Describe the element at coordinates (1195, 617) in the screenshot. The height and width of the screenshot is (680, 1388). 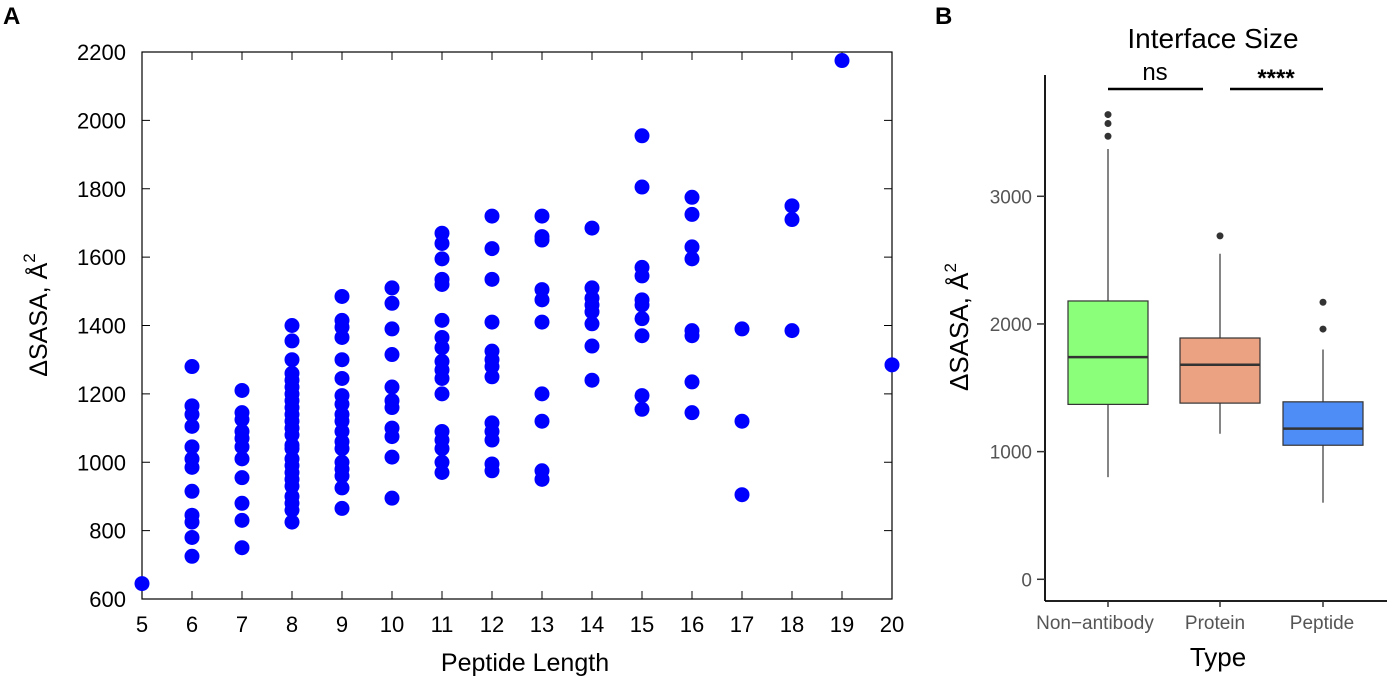
I see `panel-b-x-axis: Non−antibody Protein Peptide` at that location.